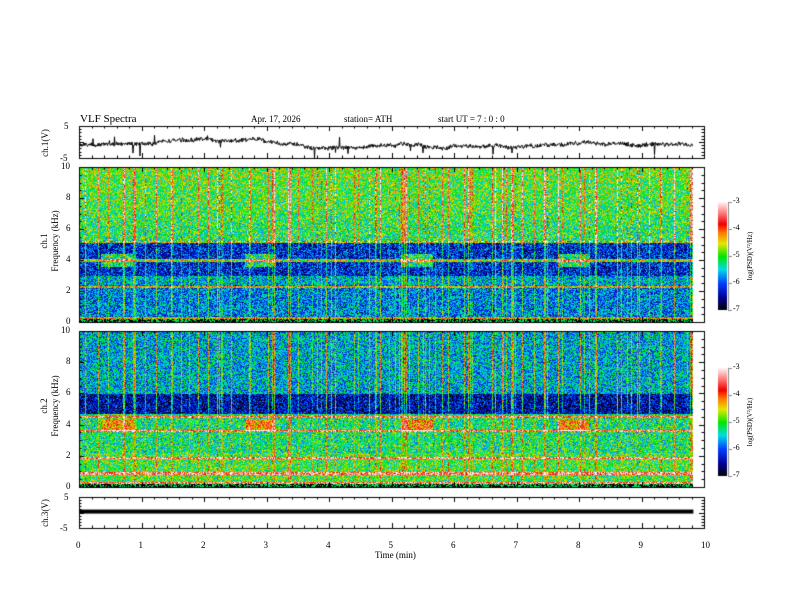 The height and width of the screenshot is (612, 792). I want to click on x-tick-label: 6, so click(453, 545).